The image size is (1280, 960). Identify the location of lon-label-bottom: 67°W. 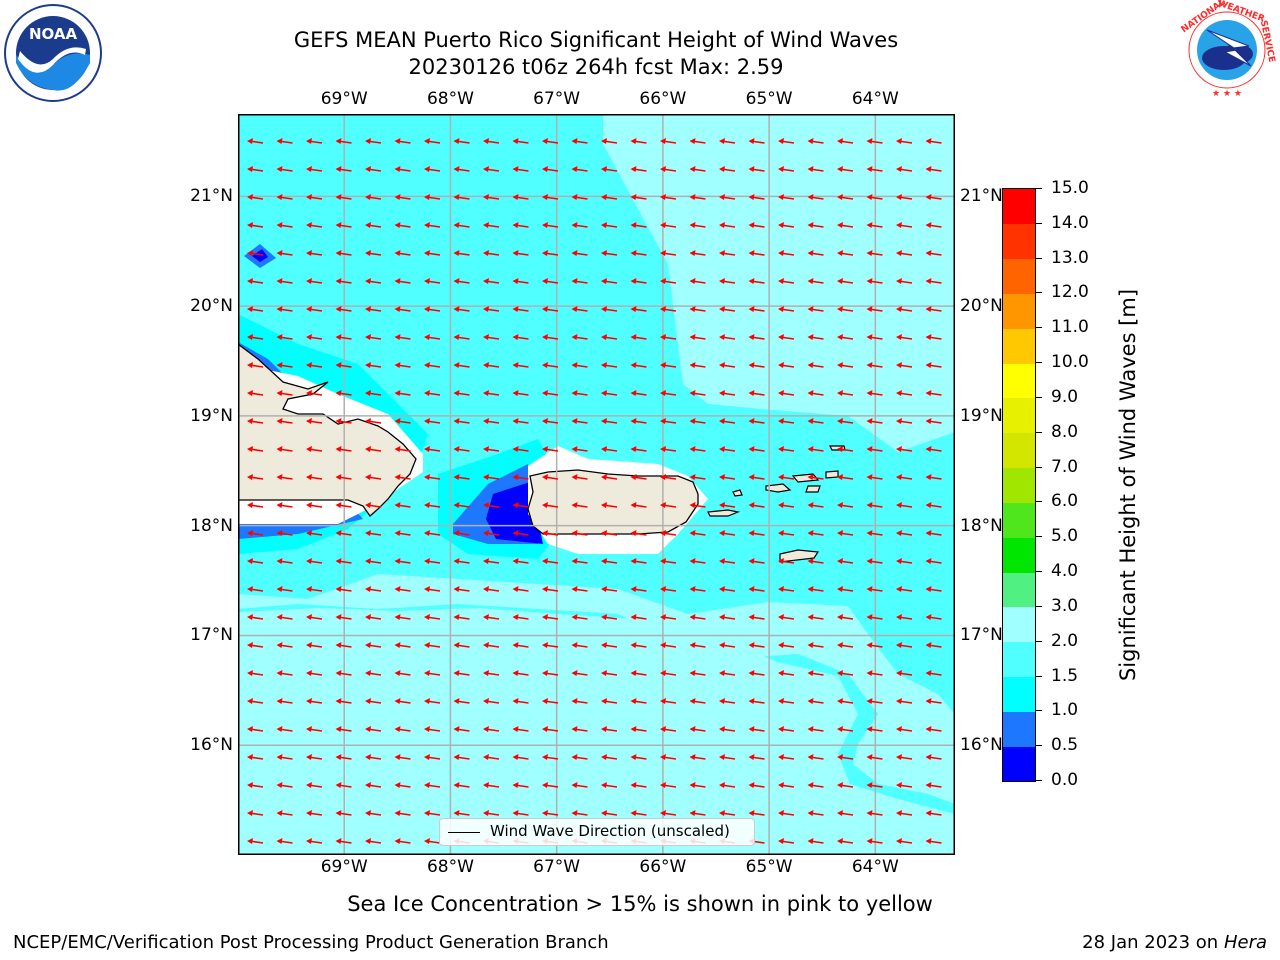
(557, 867).